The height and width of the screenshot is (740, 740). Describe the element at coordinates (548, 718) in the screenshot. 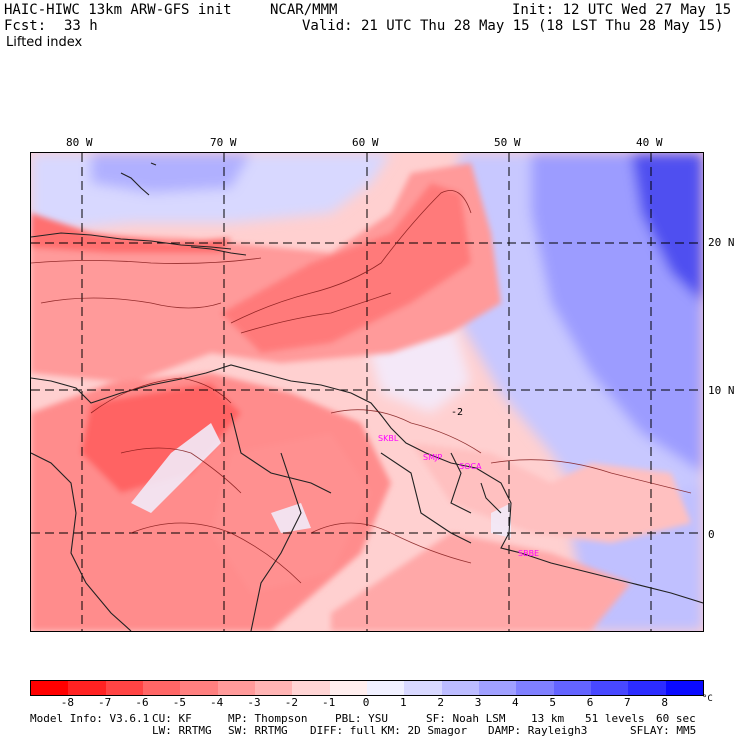

I see `footer-resolution: 13 km` at that location.